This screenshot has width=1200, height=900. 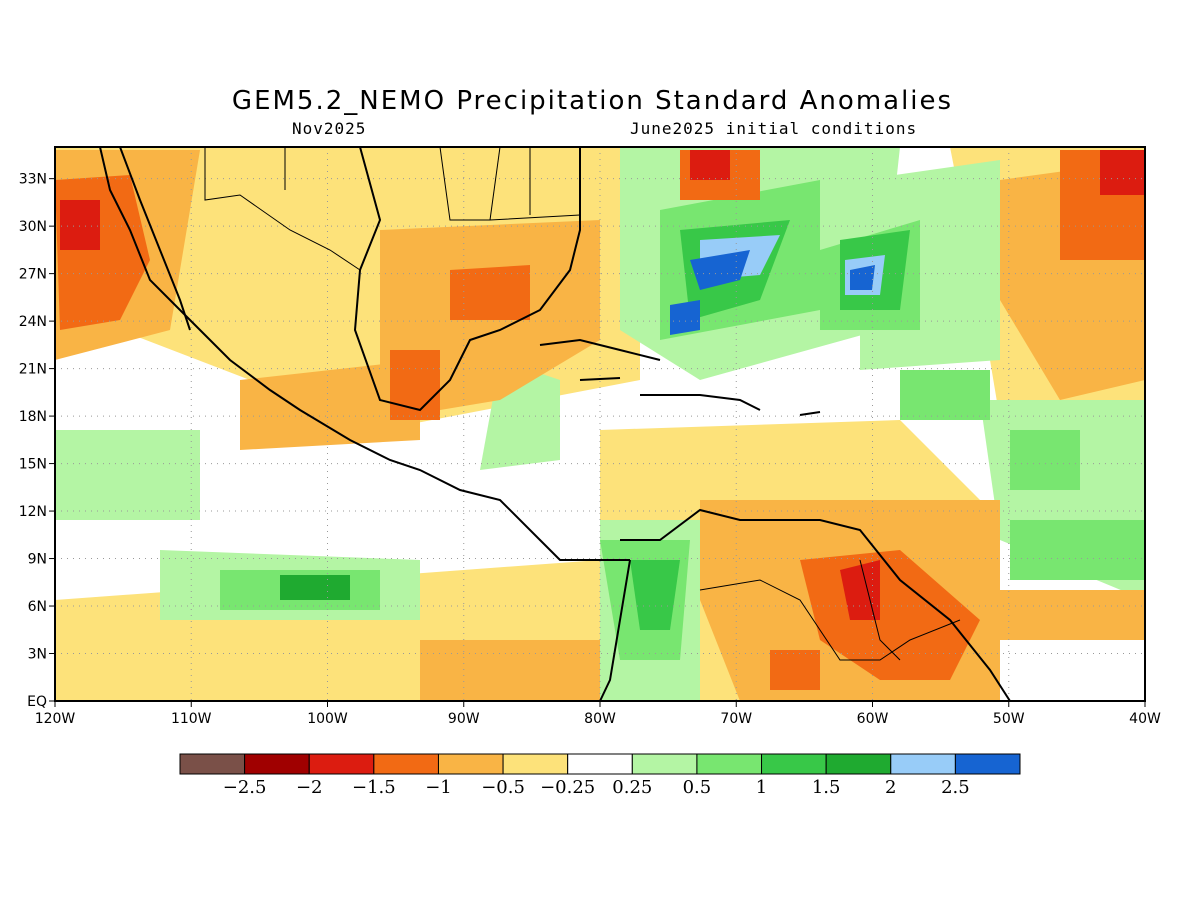 What do you see at coordinates (37, 702) in the screenshot?
I see `y-tick-label: EQ` at bounding box center [37, 702].